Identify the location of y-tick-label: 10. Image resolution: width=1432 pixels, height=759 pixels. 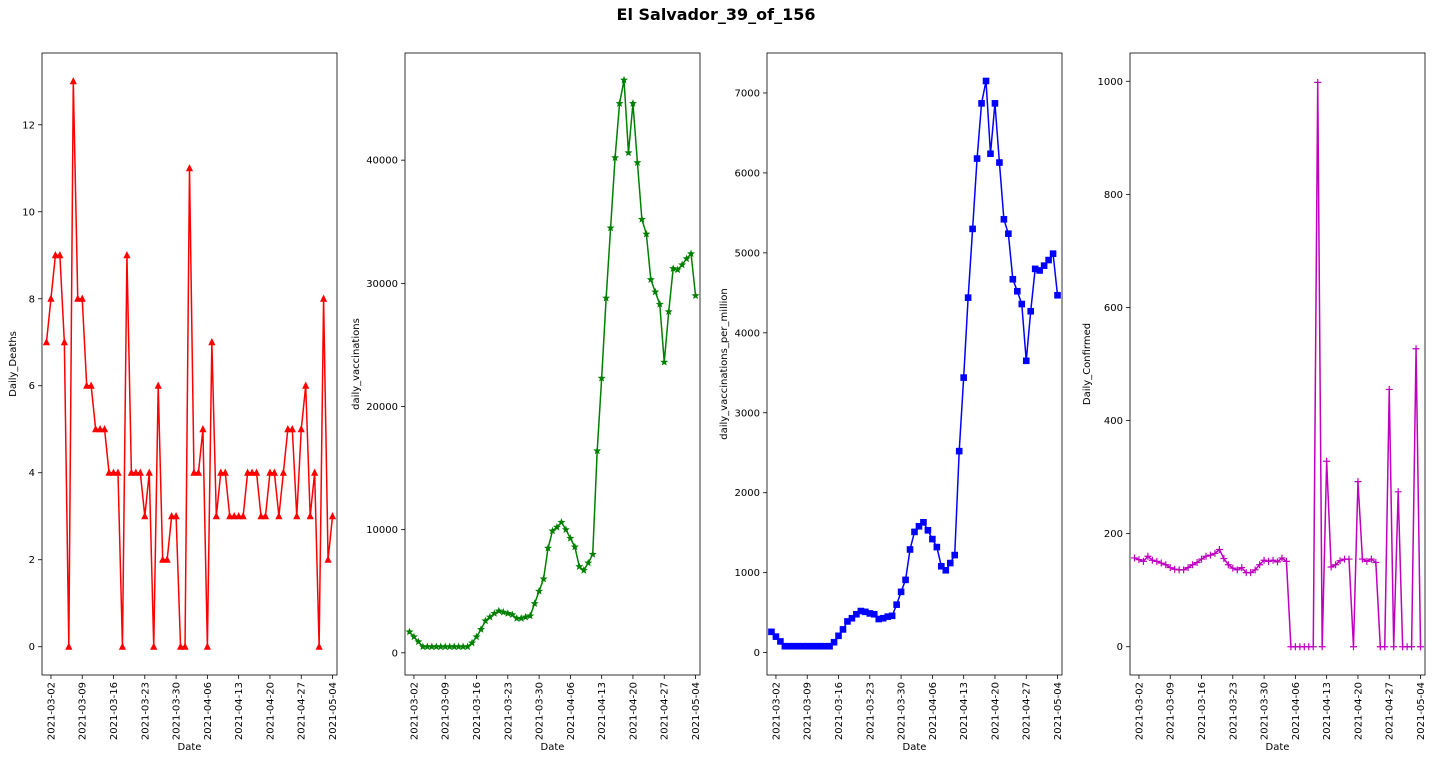
(28, 212).